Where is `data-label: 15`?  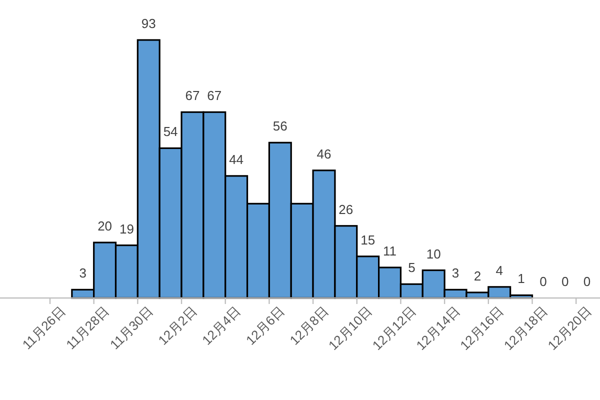
data-label: 15 is located at coordinates (368, 240).